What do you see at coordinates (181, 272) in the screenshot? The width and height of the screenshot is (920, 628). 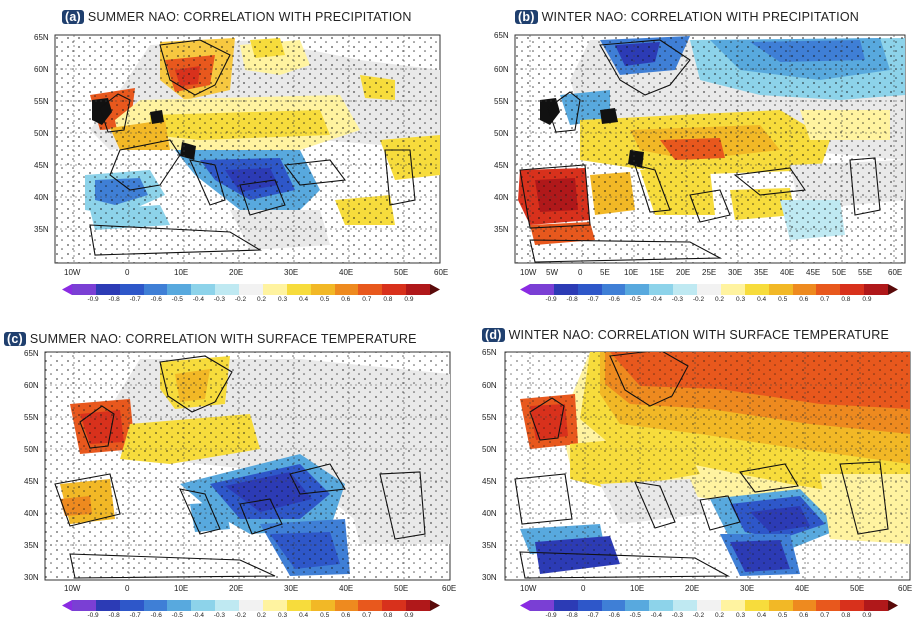 I see `lon-tick: 10E` at bounding box center [181, 272].